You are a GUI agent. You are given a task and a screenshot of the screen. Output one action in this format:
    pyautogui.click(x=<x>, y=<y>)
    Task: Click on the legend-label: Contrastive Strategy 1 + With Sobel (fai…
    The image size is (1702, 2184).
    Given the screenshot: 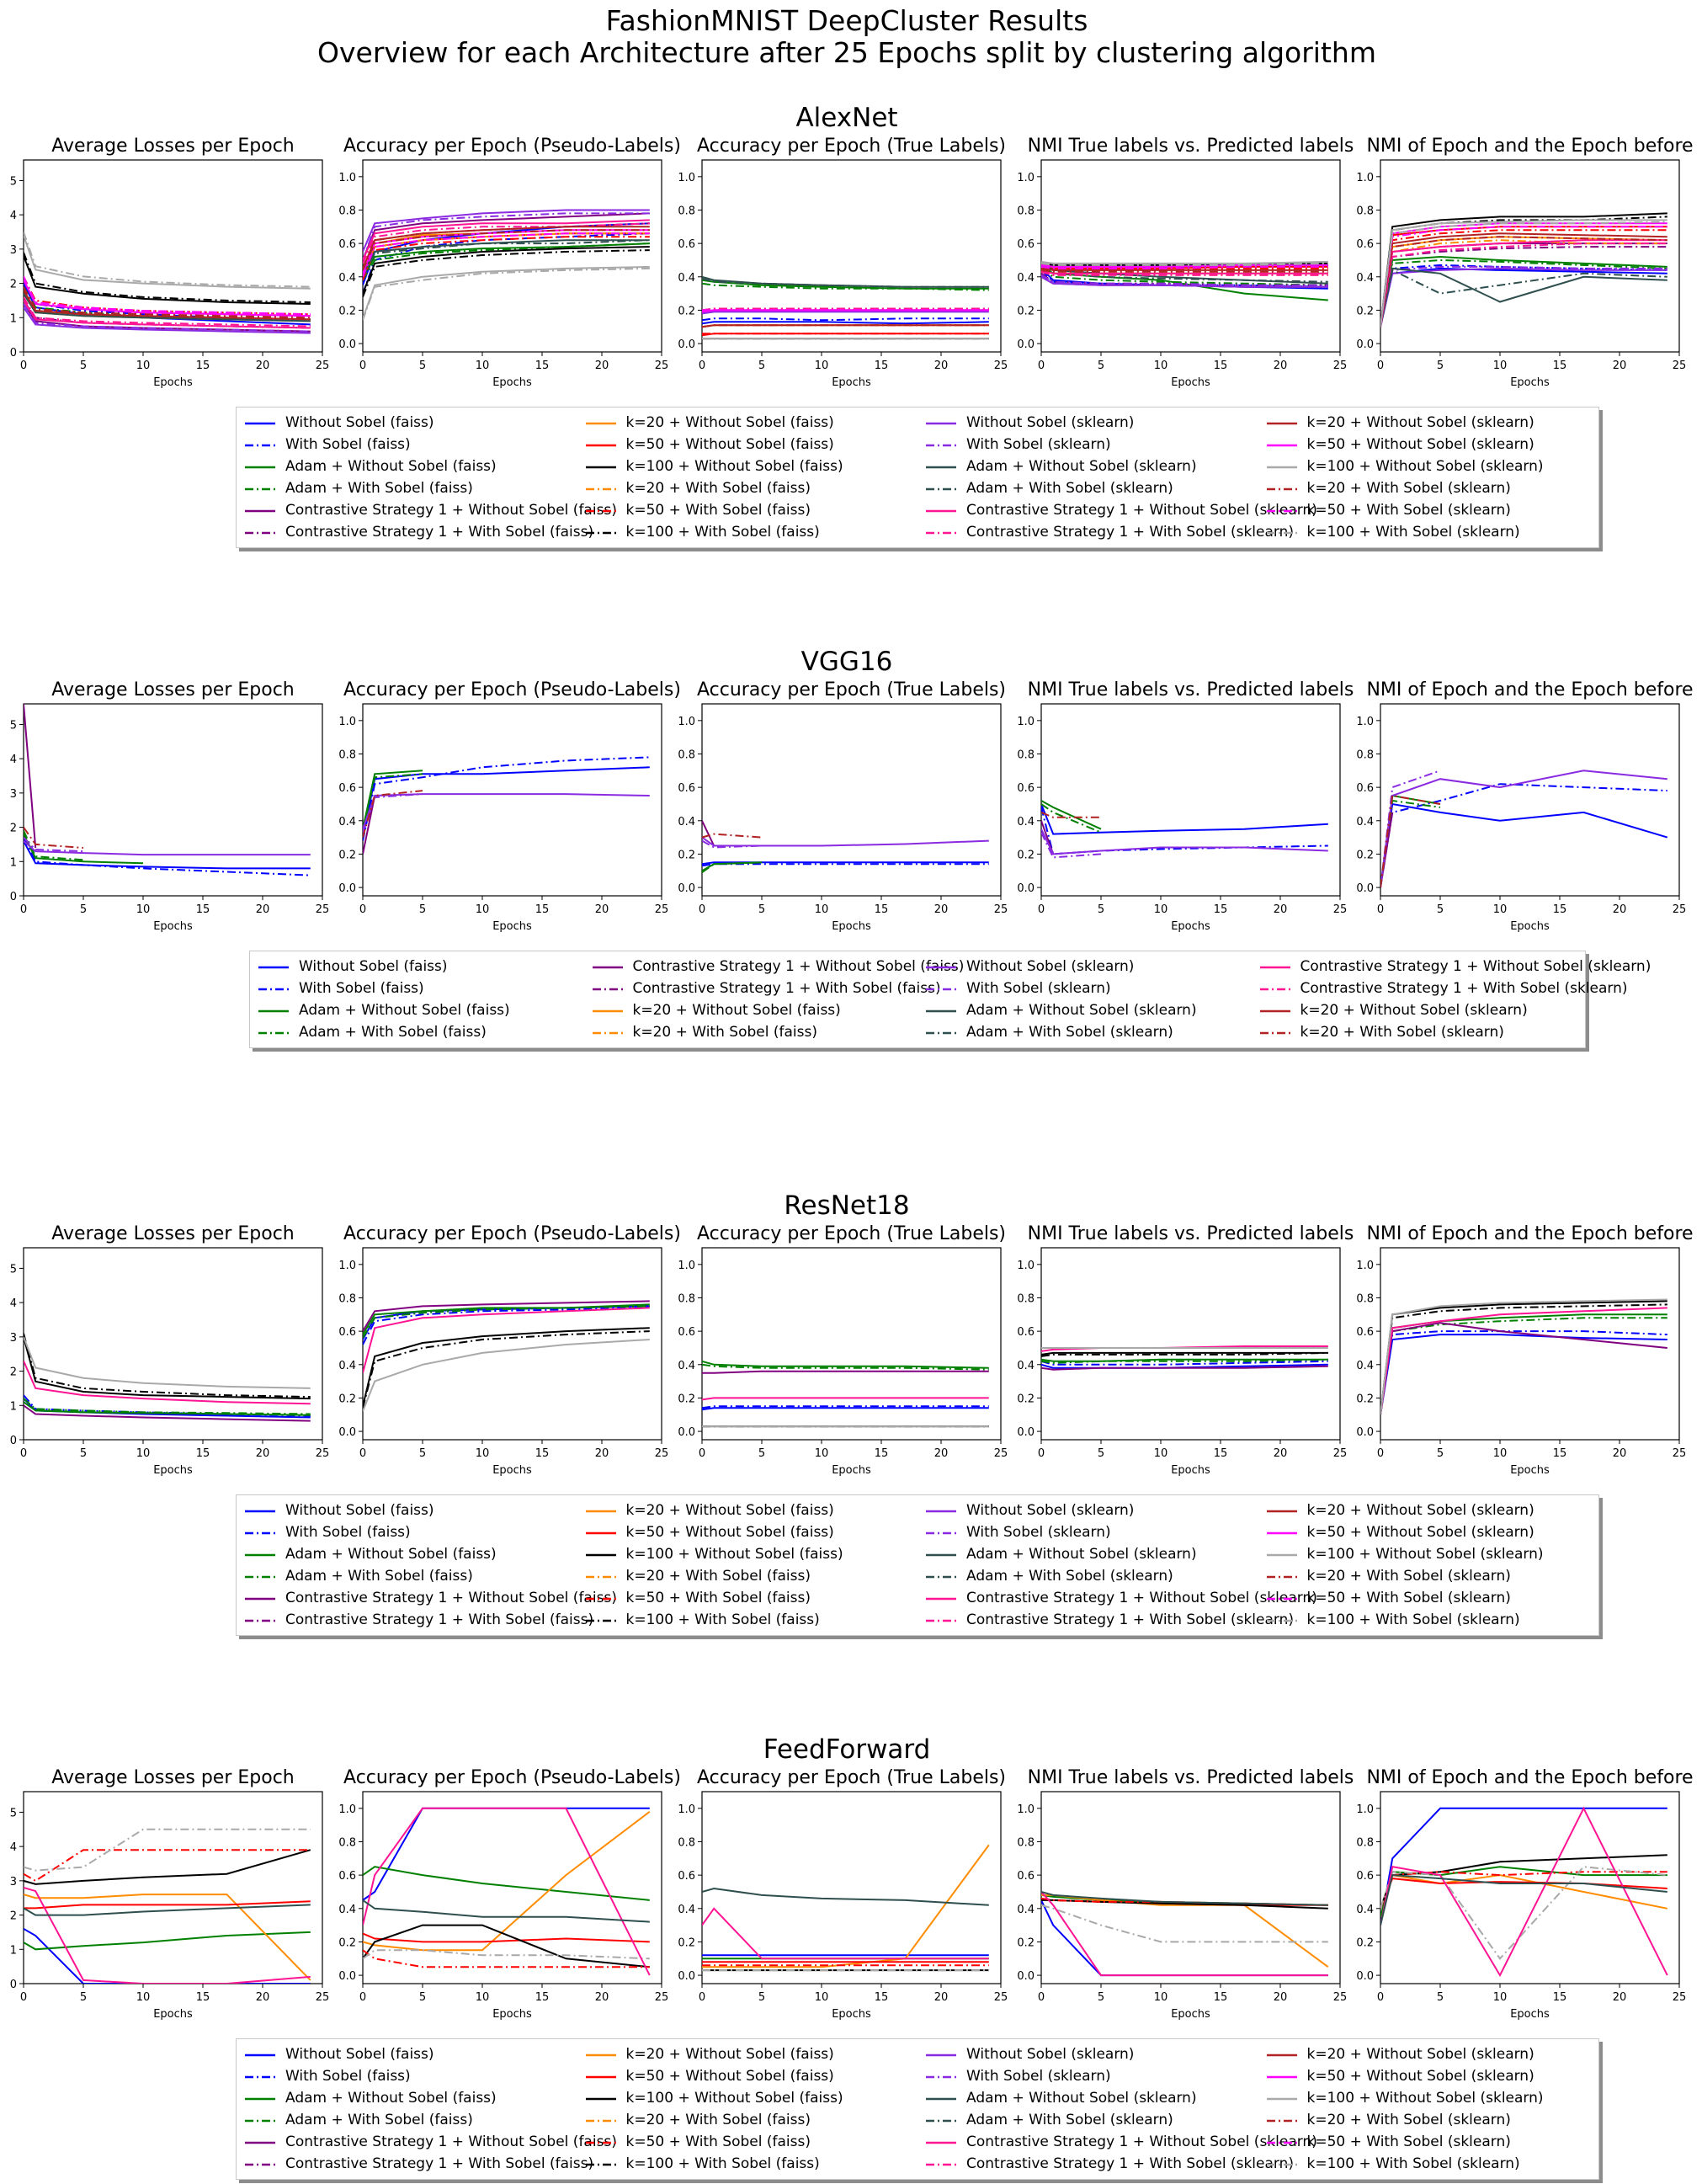 What is the action you would take?
    pyautogui.click(x=786, y=988)
    